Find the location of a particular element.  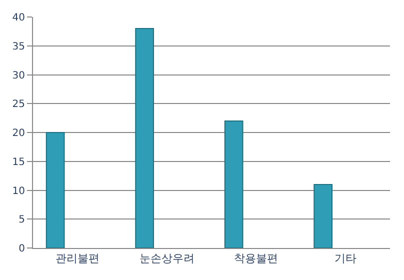

y-tick-label: 35 is located at coordinates (18, 46).